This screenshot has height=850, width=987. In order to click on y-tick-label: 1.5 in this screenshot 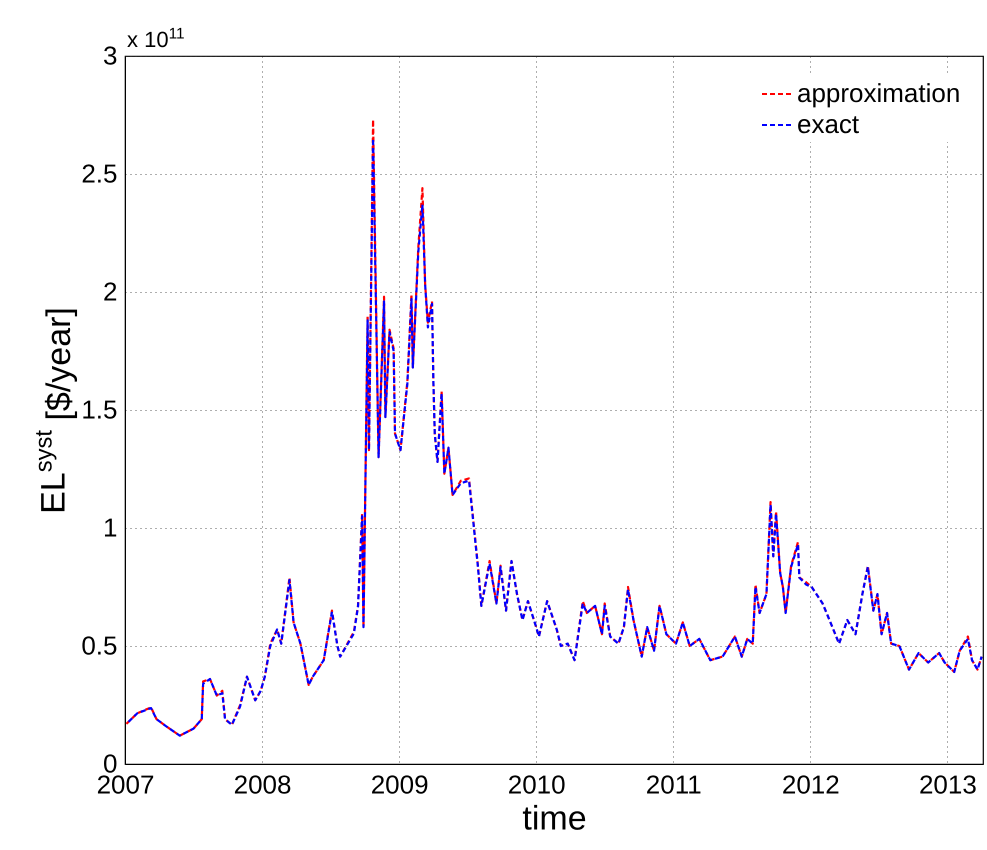, I will do `click(99, 409)`.